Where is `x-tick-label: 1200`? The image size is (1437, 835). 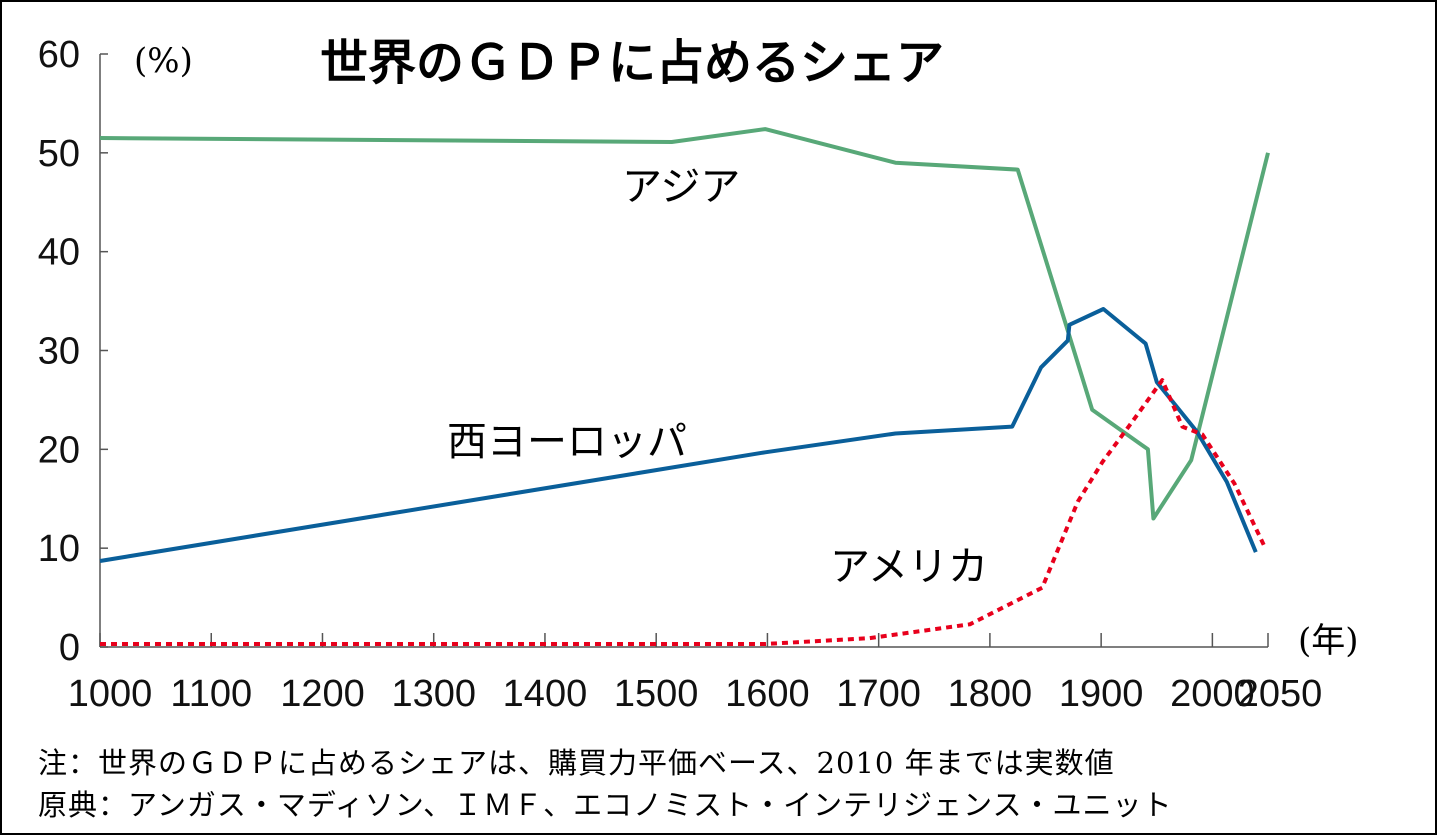 x-tick-label: 1200 is located at coordinates (322, 694).